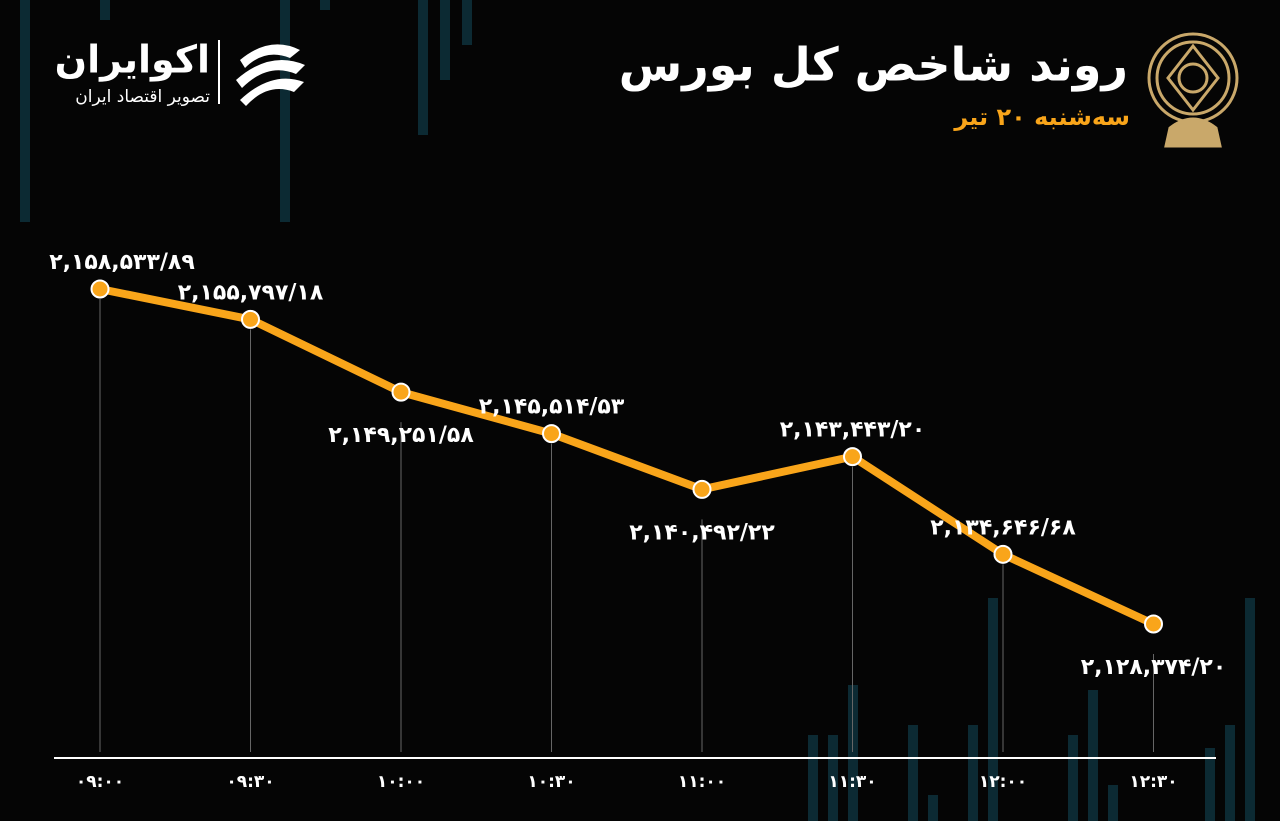 The width and height of the screenshot is (1280, 821). Describe the element at coordinates (1003, 527) in the screenshot. I see `value-label: ۲,۱۳۴,۶۴۶/۶۸` at that location.